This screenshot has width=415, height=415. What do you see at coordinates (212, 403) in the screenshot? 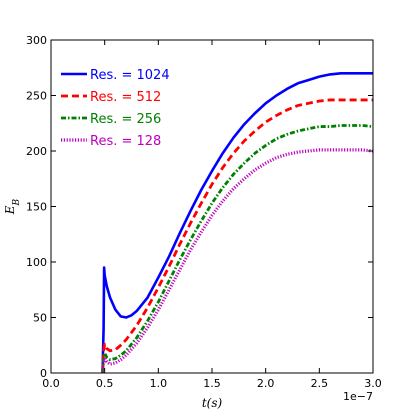
I see `x-axis-label: t(s)` at bounding box center [212, 403].